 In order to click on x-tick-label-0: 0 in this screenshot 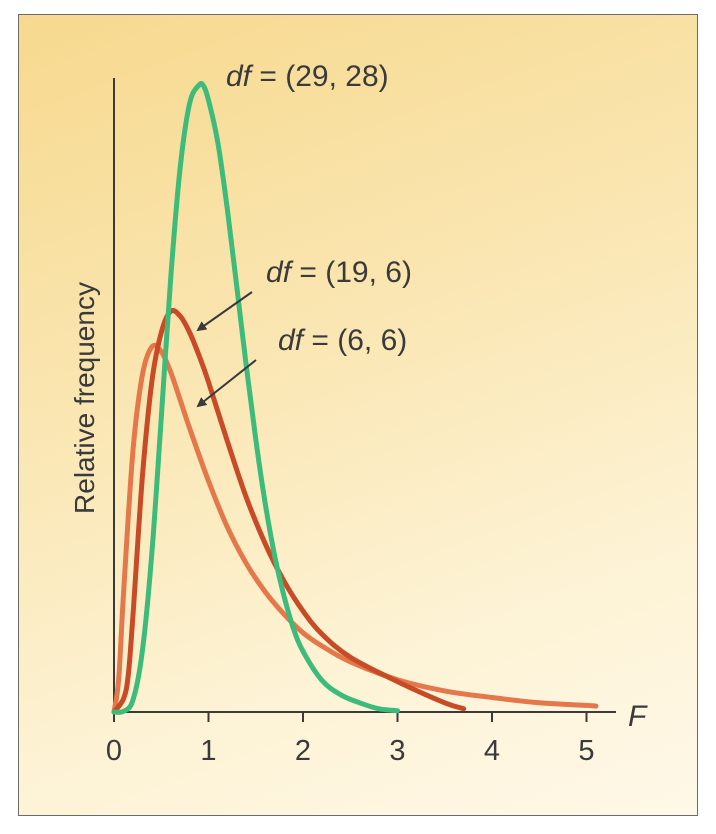, I will do `click(114, 751)`.